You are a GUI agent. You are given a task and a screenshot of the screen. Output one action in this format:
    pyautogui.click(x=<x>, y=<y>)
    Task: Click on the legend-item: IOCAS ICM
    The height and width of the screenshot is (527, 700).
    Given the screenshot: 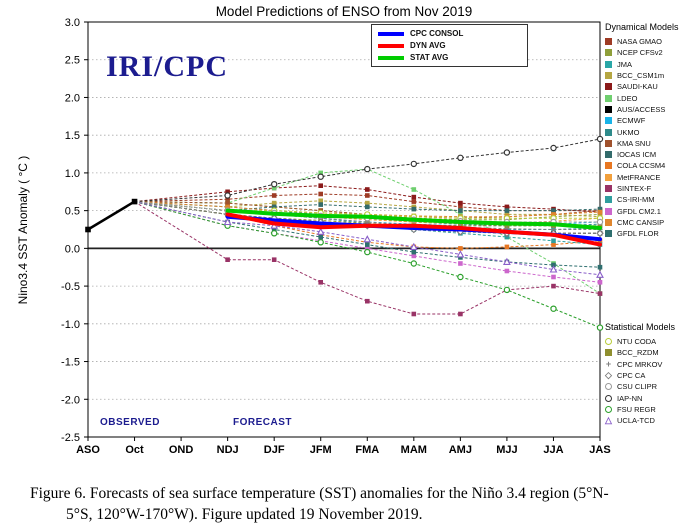 What is the action you would take?
    pyautogui.click(x=652, y=154)
    